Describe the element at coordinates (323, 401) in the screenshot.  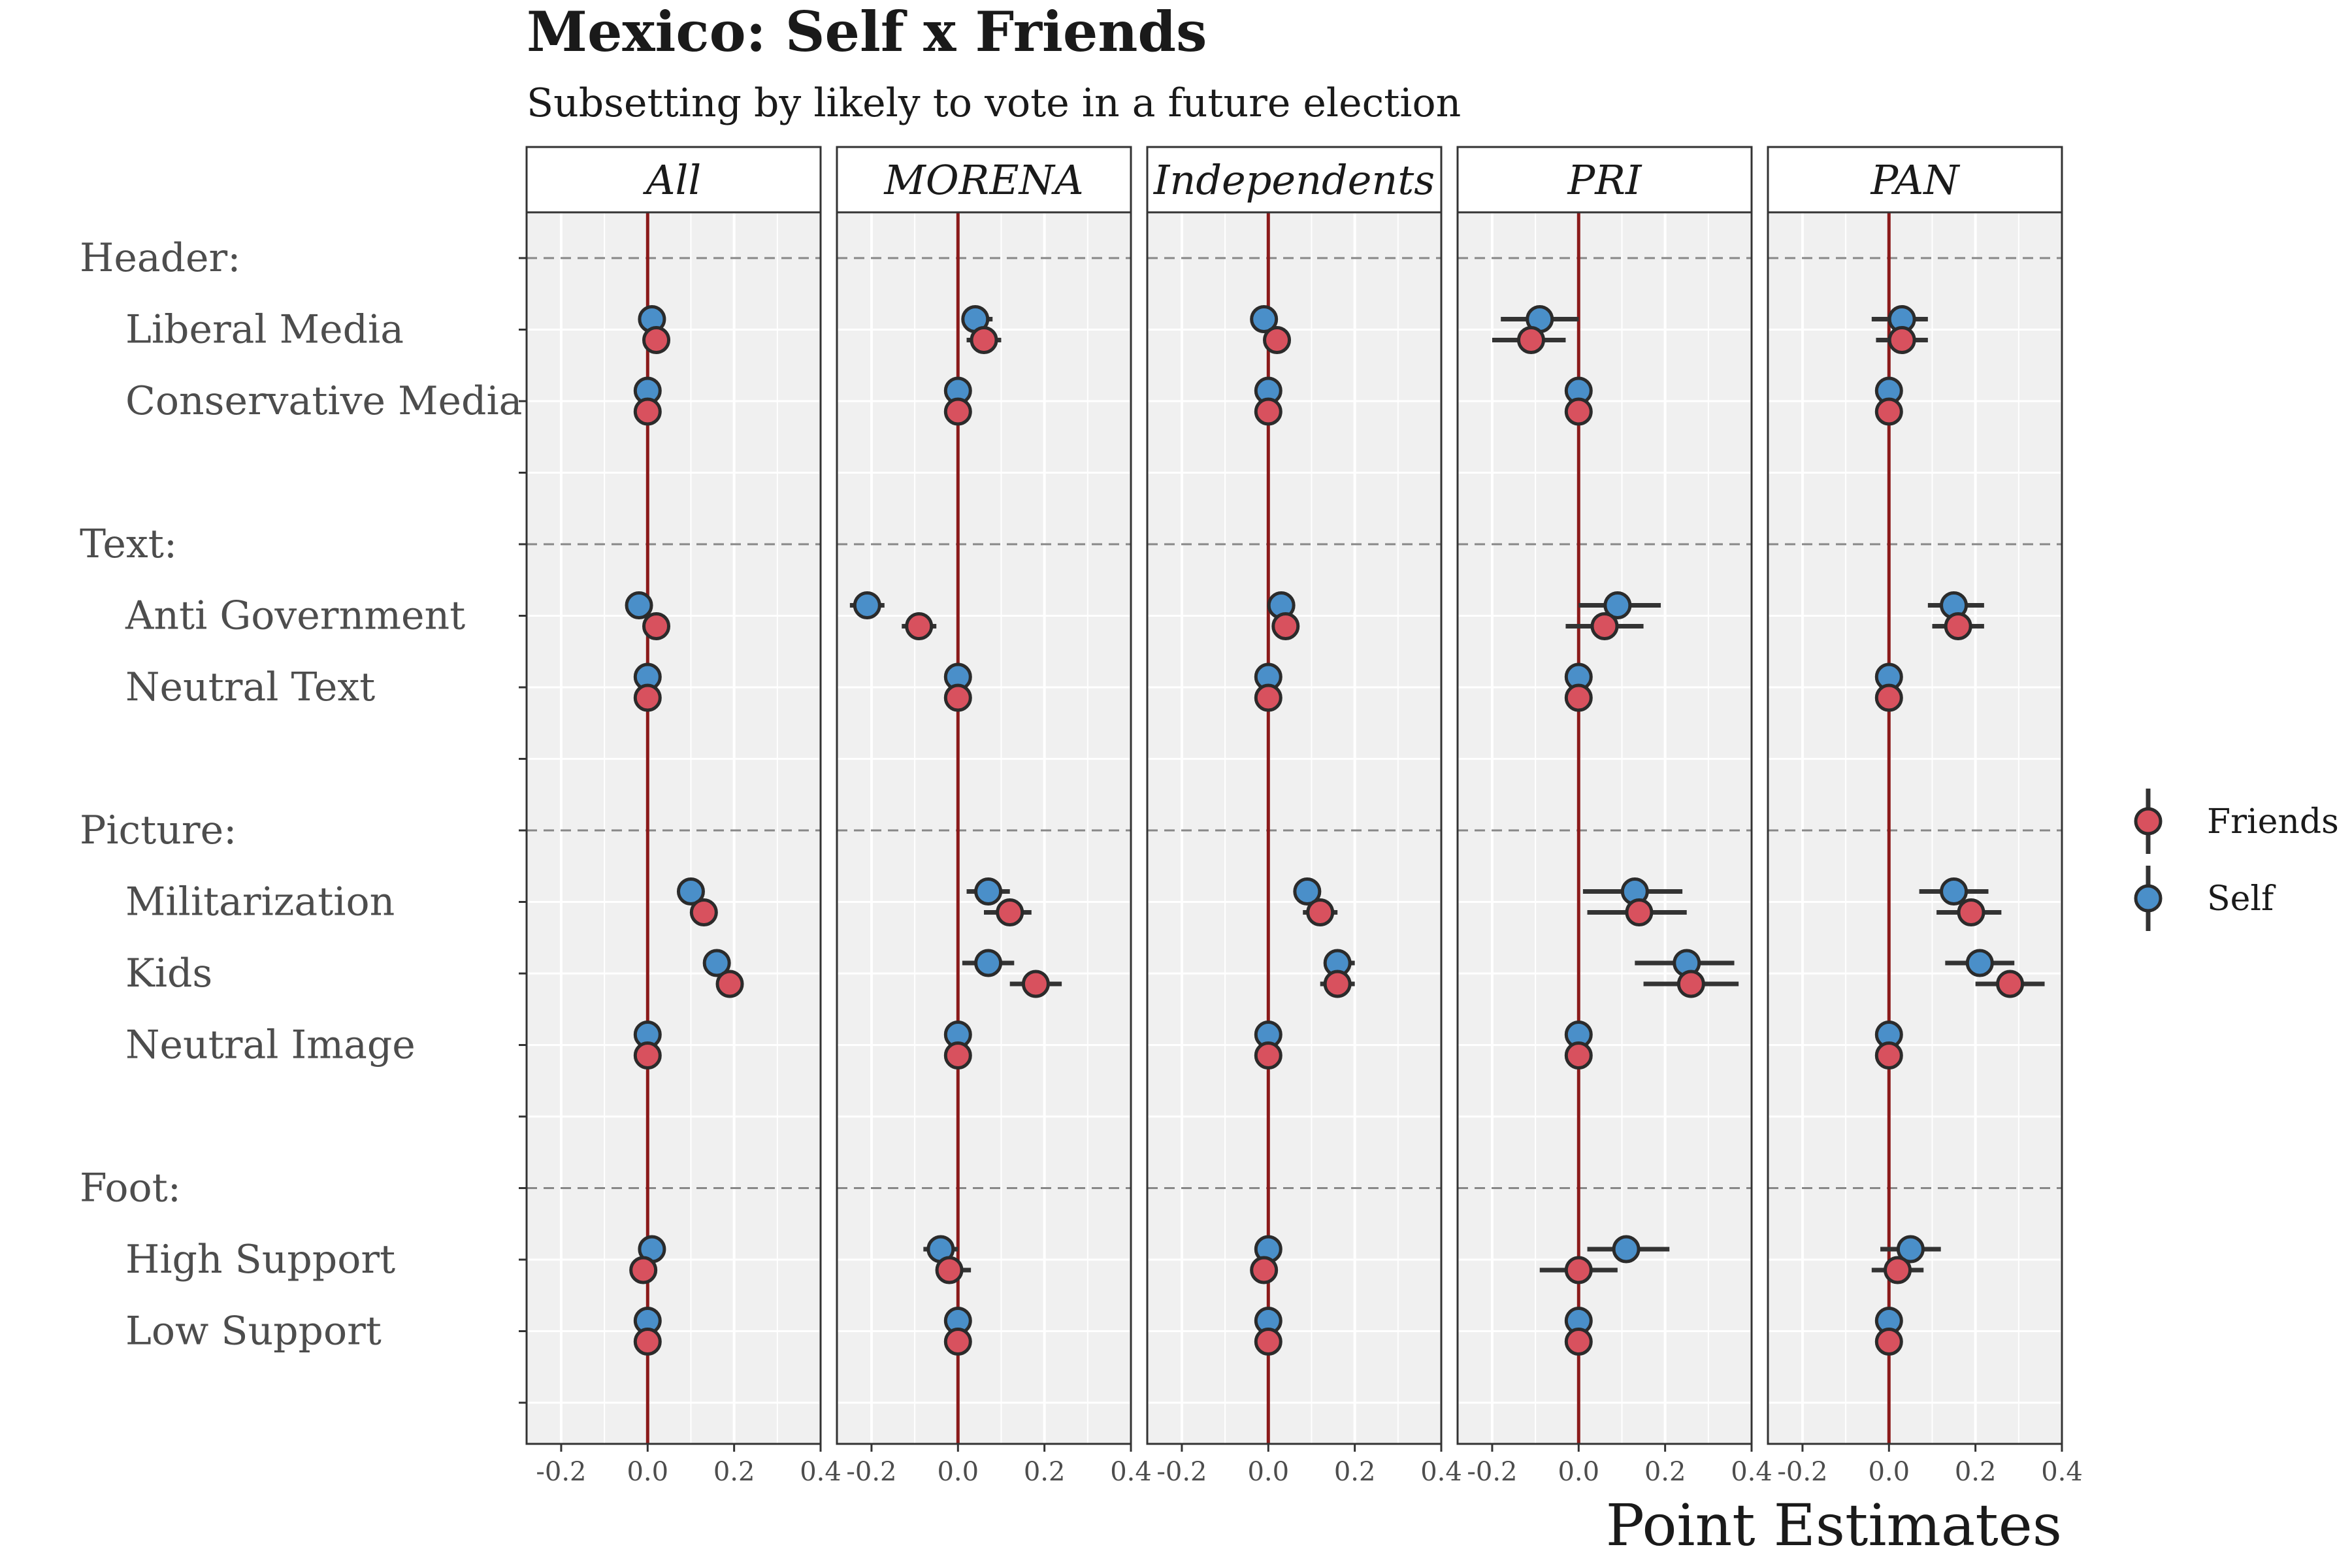
I see `row-label: Conservative Media` at that location.